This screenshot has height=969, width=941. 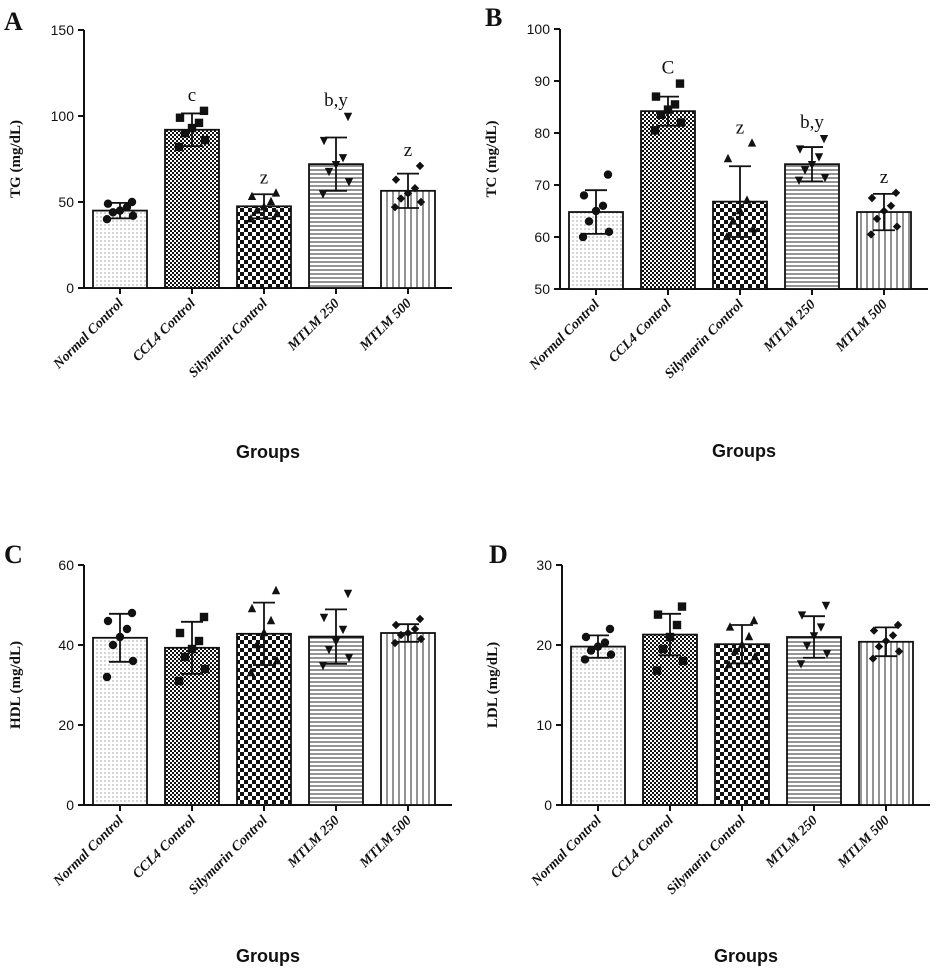 What do you see at coordinates (66, 202) in the screenshot?
I see `y-tick-label: 50` at bounding box center [66, 202].